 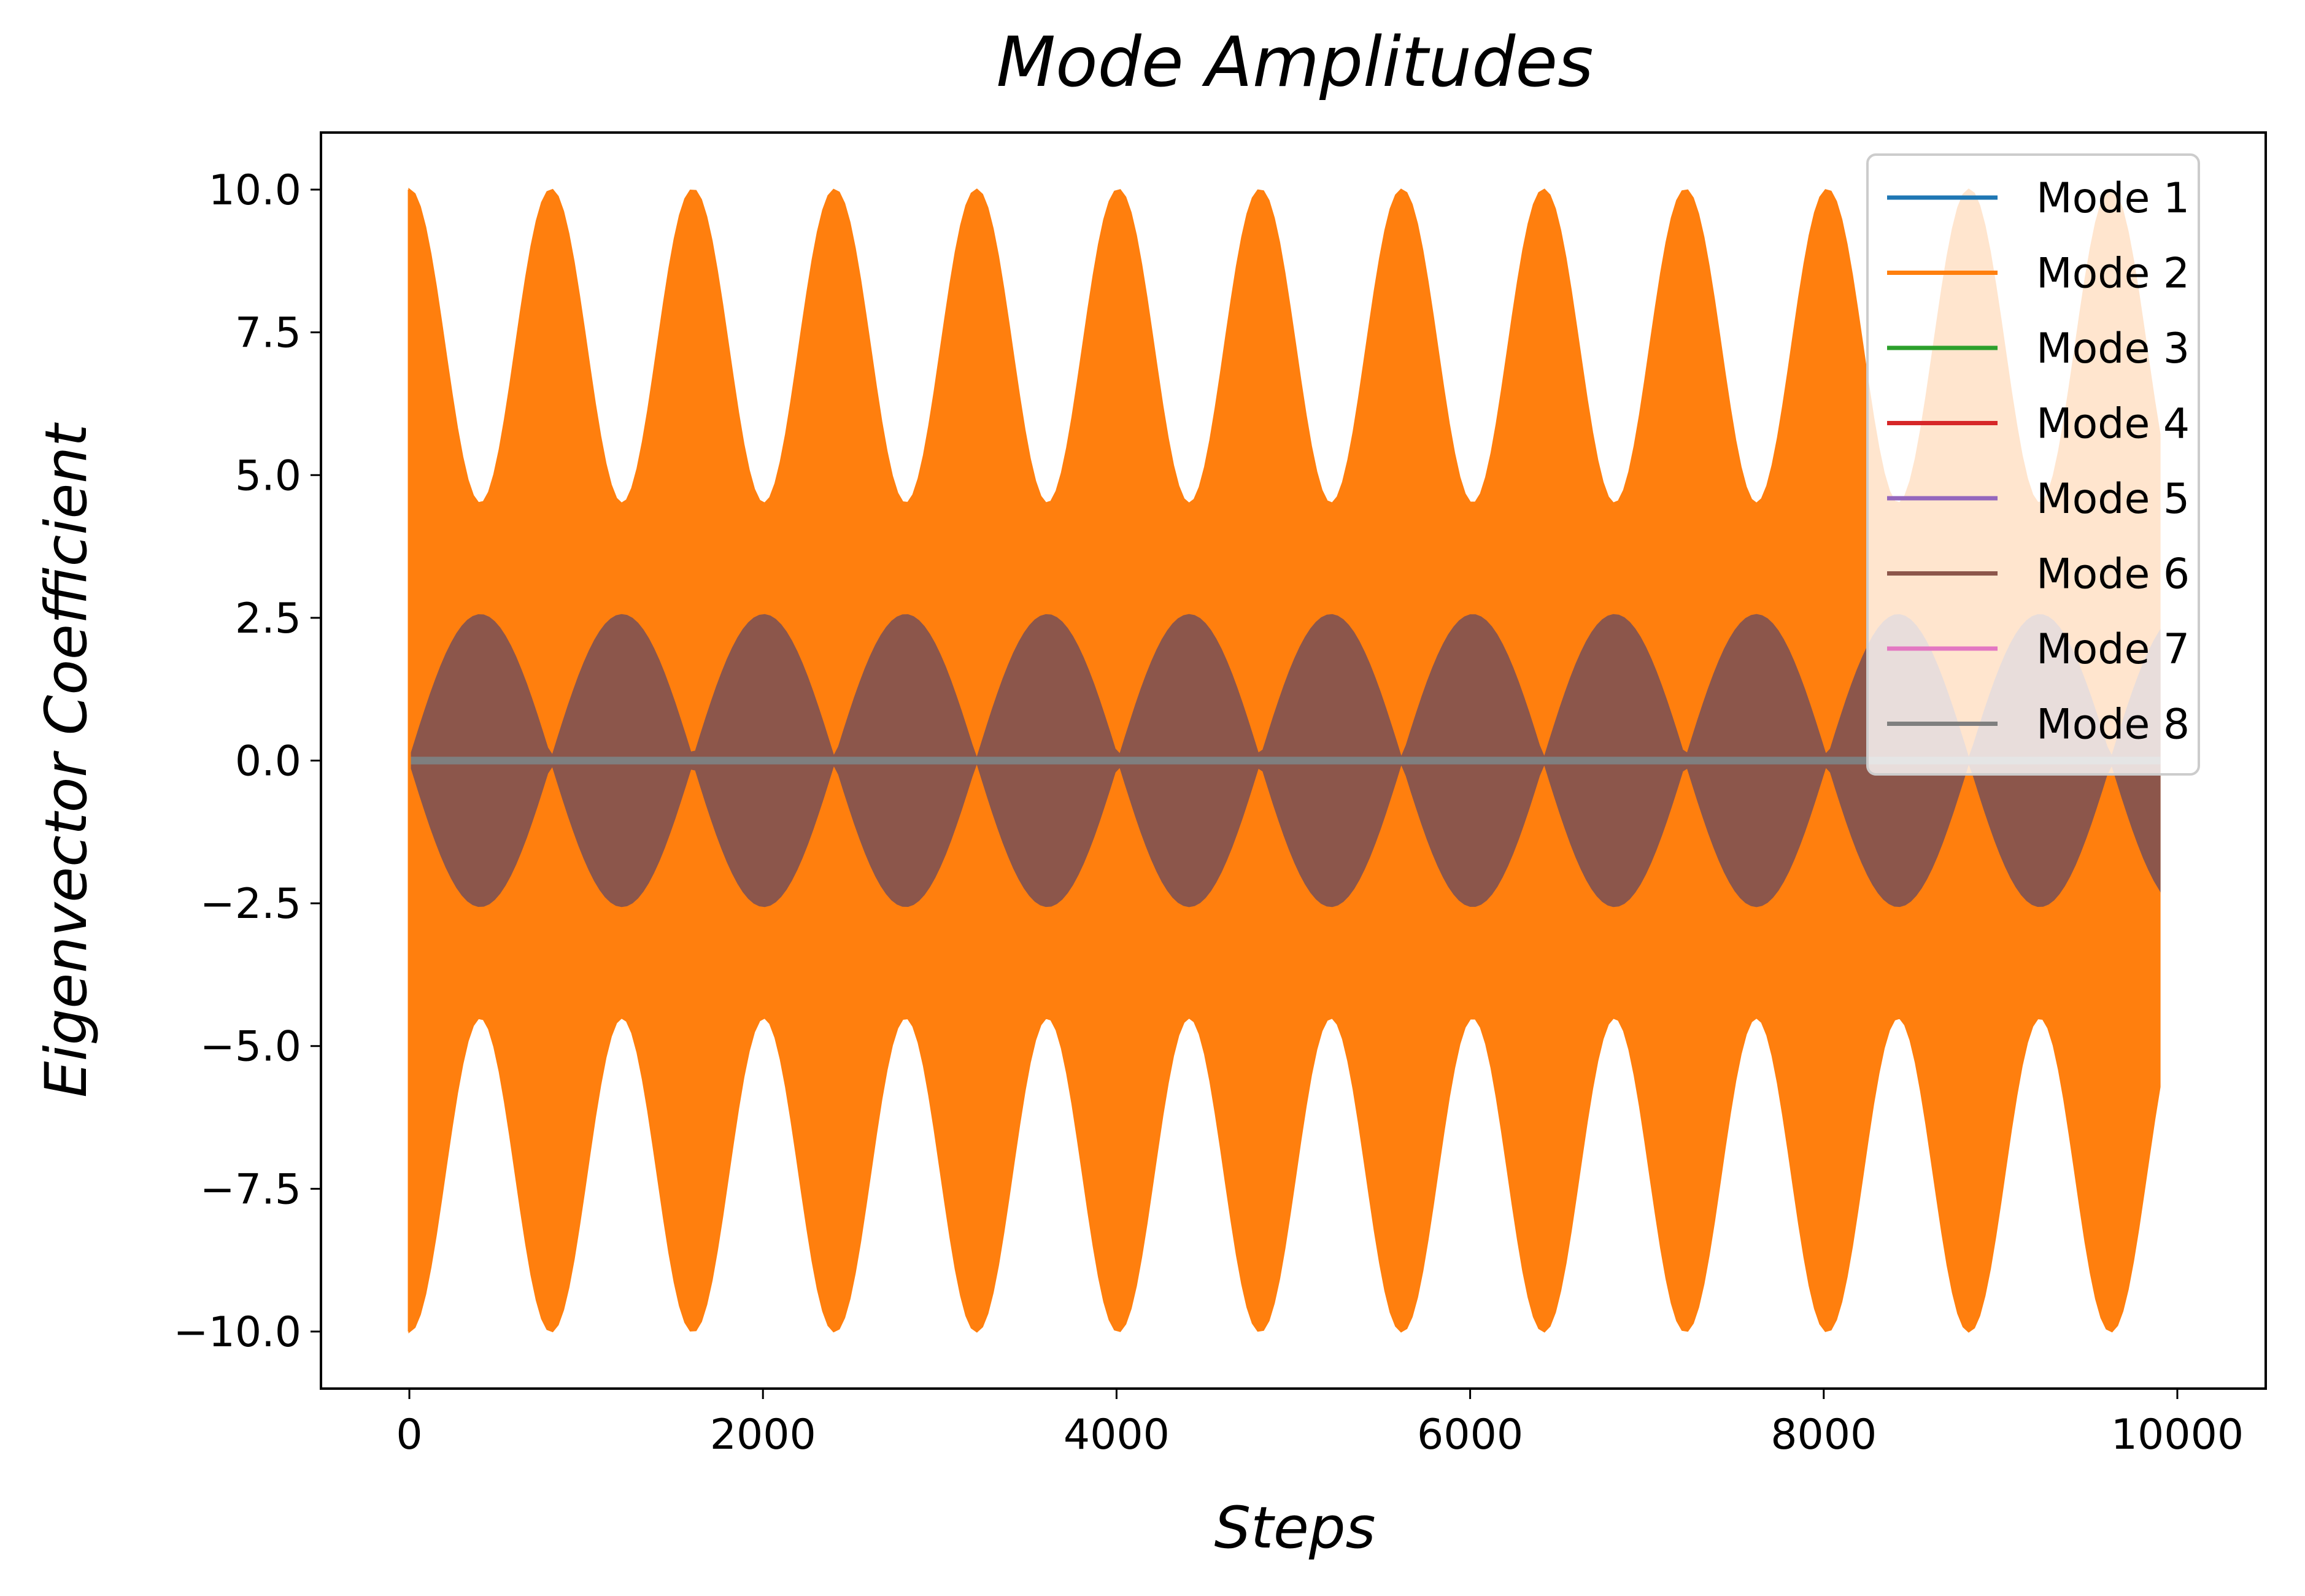 What do you see at coordinates (255, 190) in the screenshot?
I see `y-tick-label: 10.0` at bounding box center [255, 190].